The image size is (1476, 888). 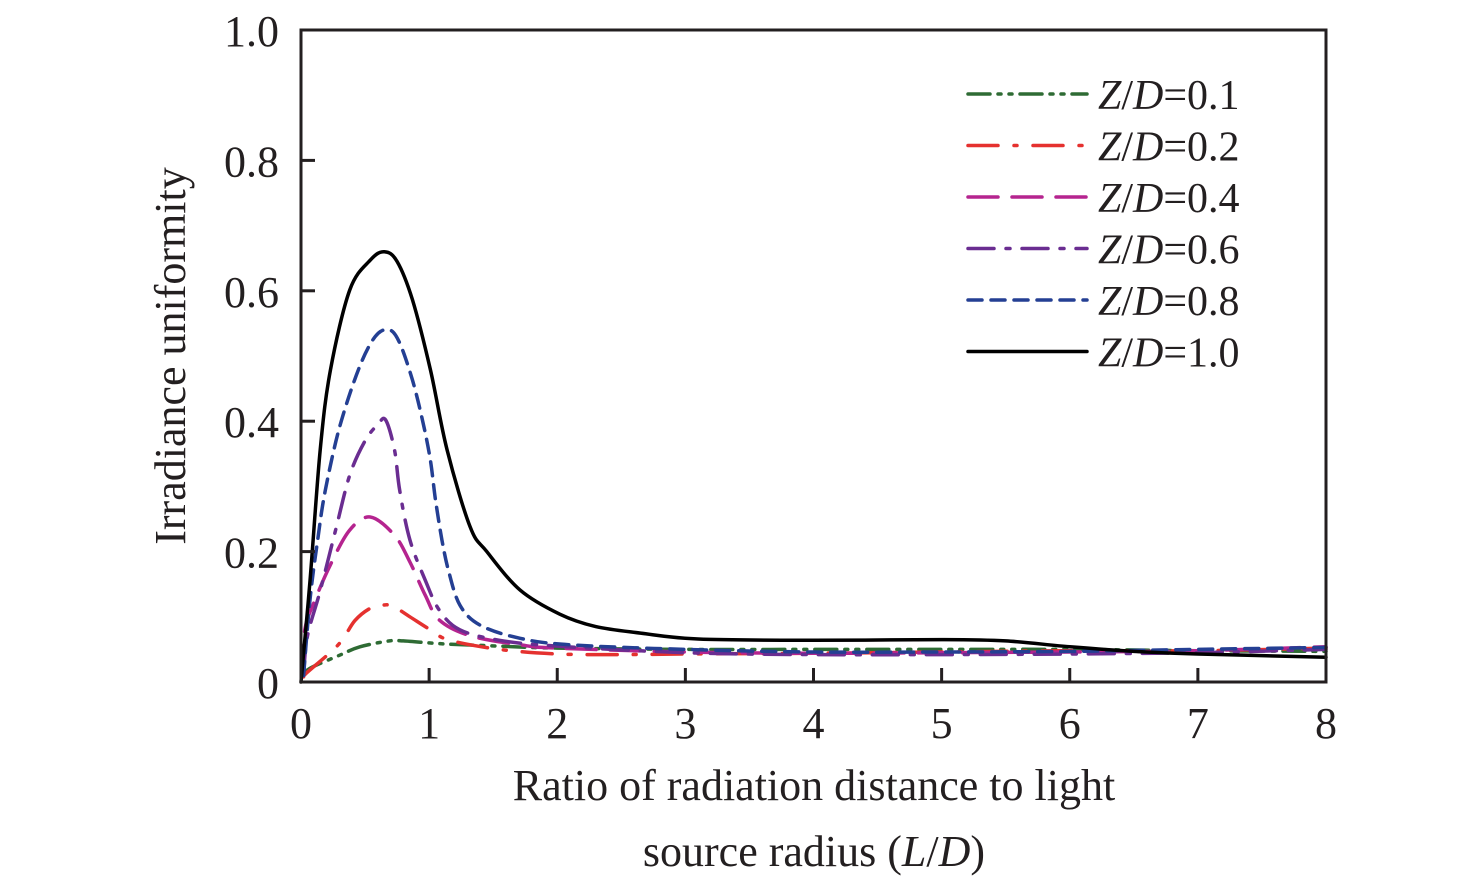 What do you see at coordinates (814, 723) in the screenshot?
I see `x-tick-label: 4` at bounding box center [814, 723].